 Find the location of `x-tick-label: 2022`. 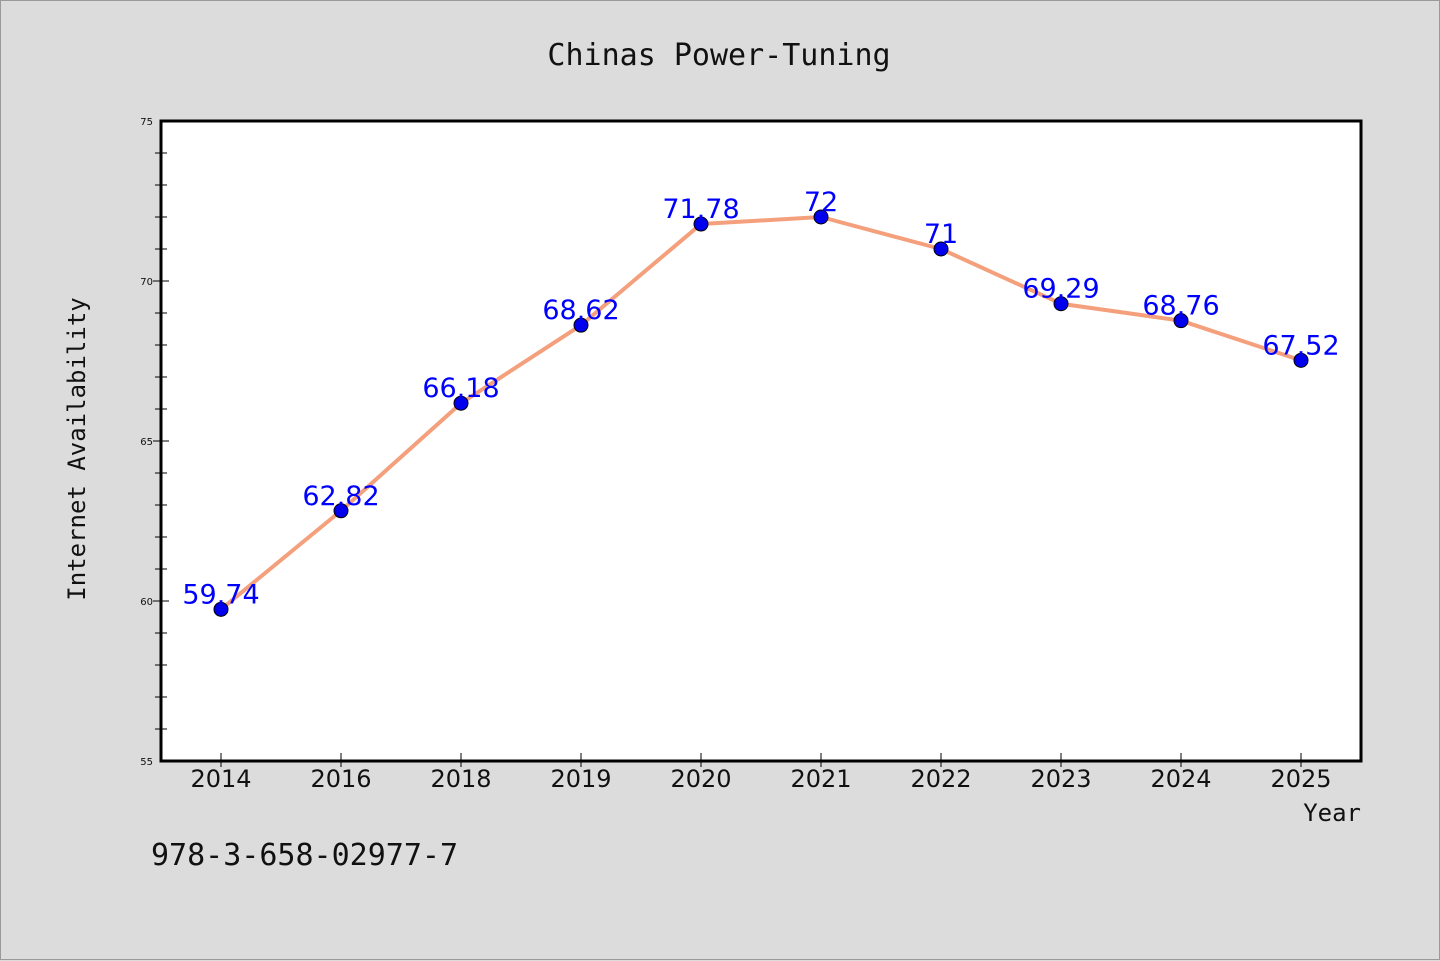

x-tick-label: 2022 is located at coordinates (940, 779).